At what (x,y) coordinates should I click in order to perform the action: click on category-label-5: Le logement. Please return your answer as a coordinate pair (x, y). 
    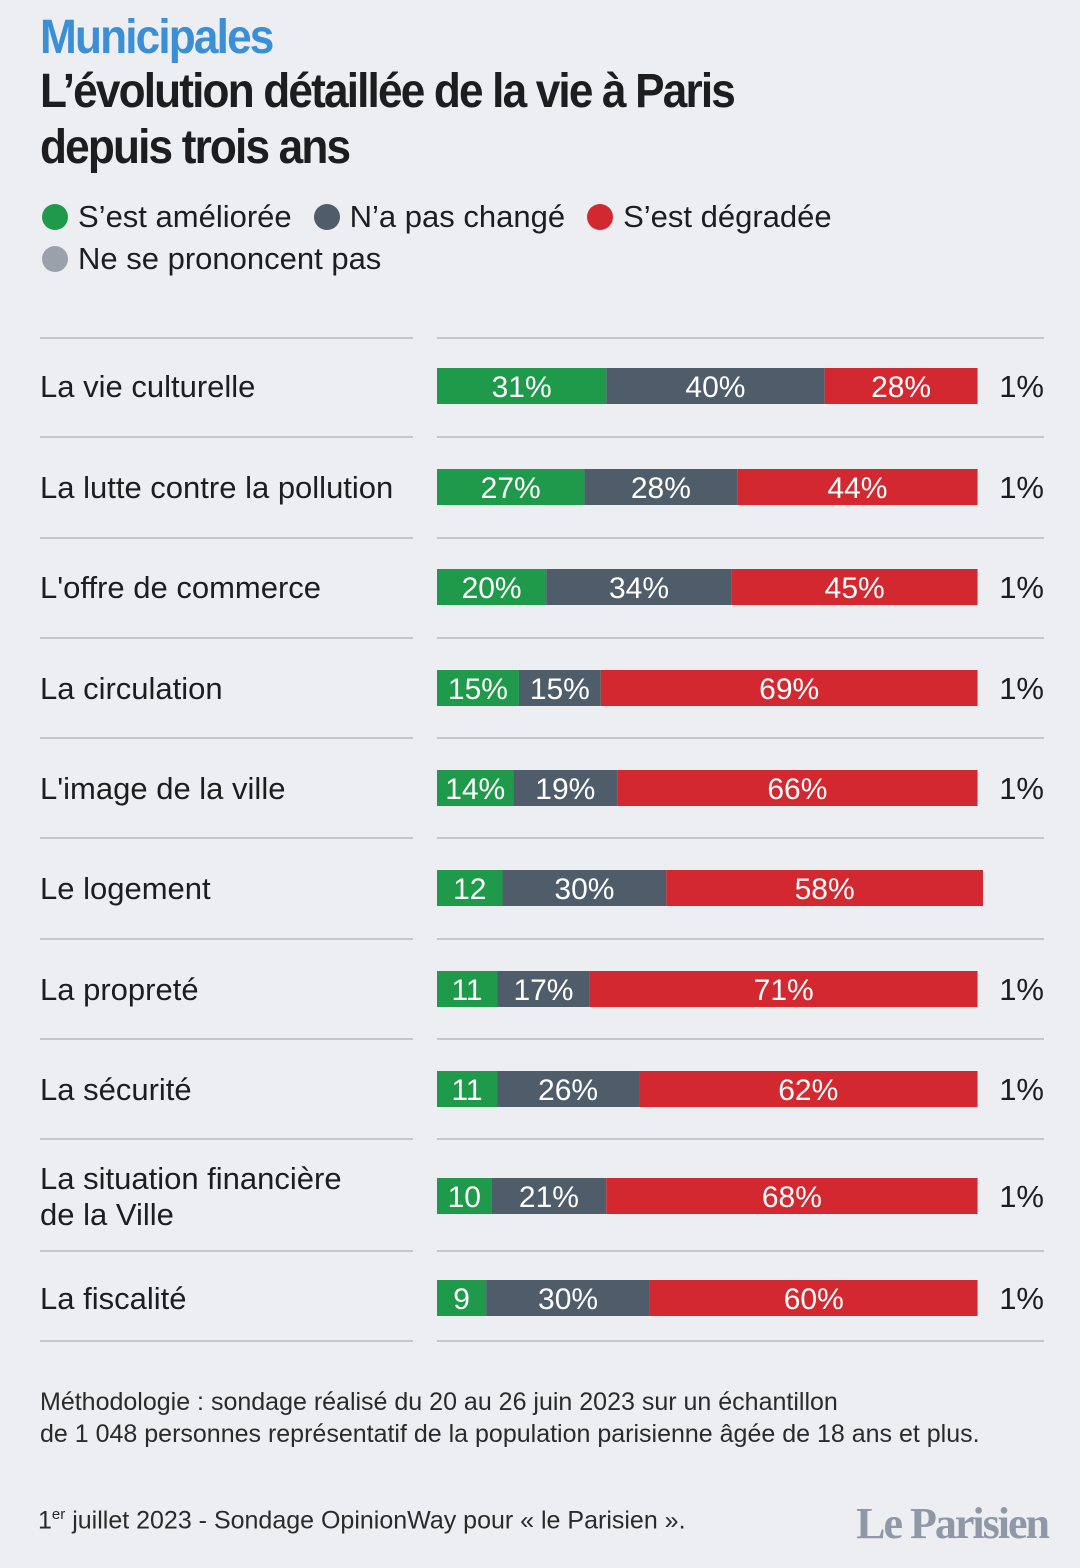
    Looking at the image, I should click on (125, 888).